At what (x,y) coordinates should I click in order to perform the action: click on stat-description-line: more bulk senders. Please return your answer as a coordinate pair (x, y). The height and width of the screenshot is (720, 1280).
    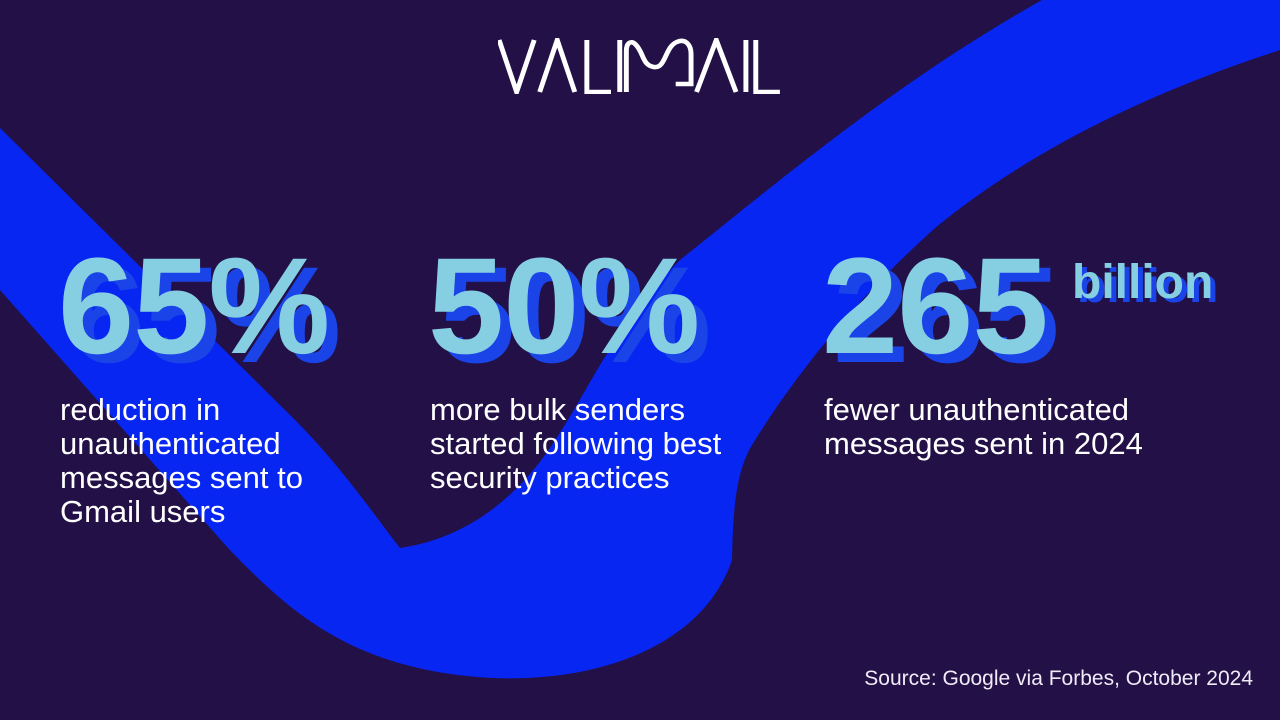
    Looking at the image, I should click on (558, 409).